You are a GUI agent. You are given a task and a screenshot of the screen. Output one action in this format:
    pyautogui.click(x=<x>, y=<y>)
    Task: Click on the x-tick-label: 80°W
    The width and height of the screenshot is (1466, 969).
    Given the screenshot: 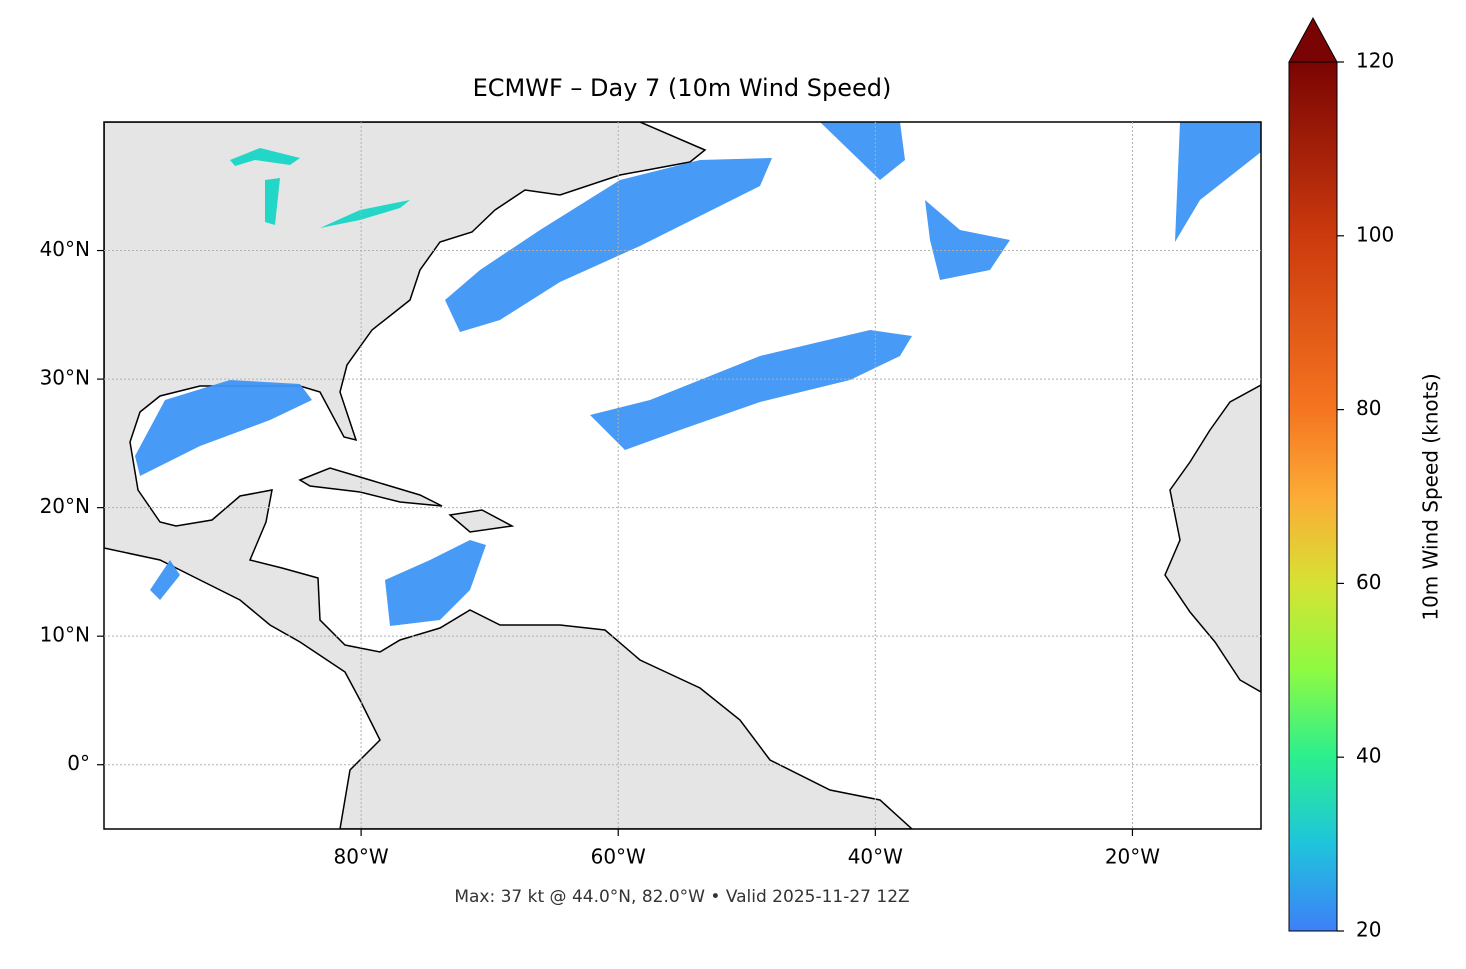 What is the action you would take?
    pyautogui.click(x=360, y=857)
    